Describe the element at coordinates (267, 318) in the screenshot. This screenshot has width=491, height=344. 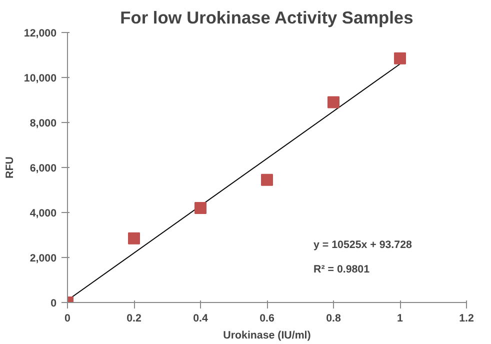
I see `x-tick-label: 0.6` at that location.